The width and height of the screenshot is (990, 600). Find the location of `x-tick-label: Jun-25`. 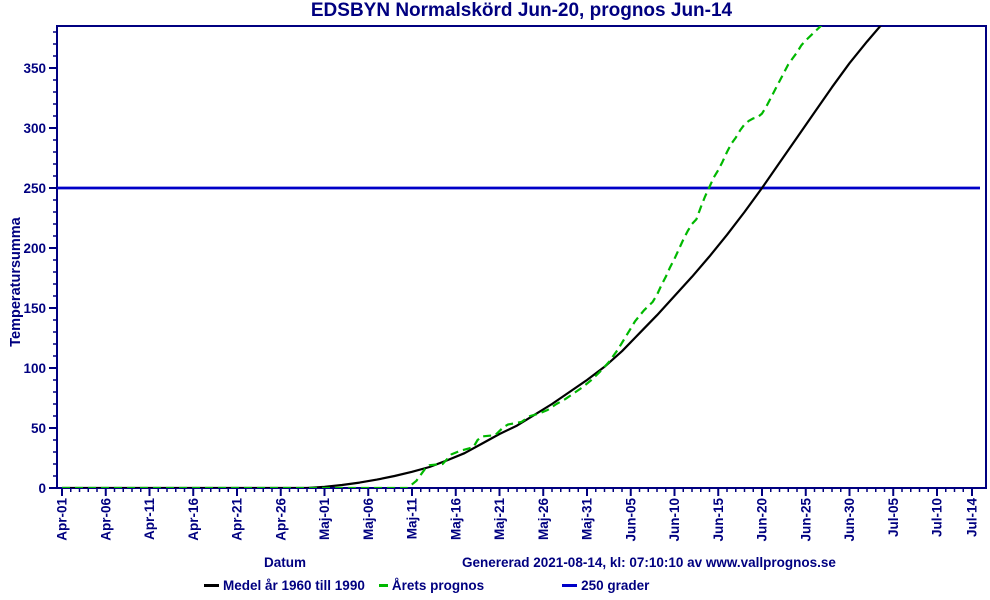

x-tick-label: Jun-25 is located at coordinates (805, 520).